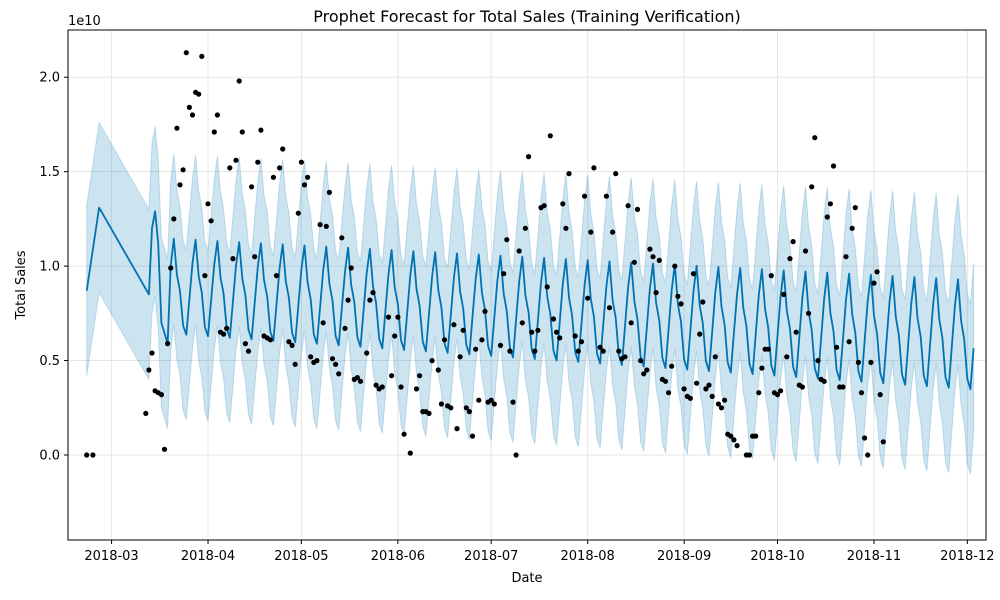 The height and width of the screenshot is (600, 1000). I want to click on x-tick-label: 2018-08, so click(588, 556).